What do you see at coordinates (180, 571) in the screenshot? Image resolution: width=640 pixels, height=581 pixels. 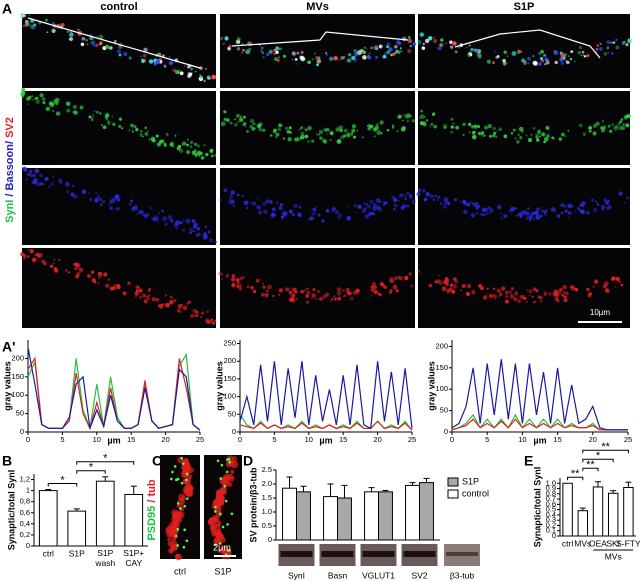 I see `column-label: ctrl` at bounding box center [180, 571].